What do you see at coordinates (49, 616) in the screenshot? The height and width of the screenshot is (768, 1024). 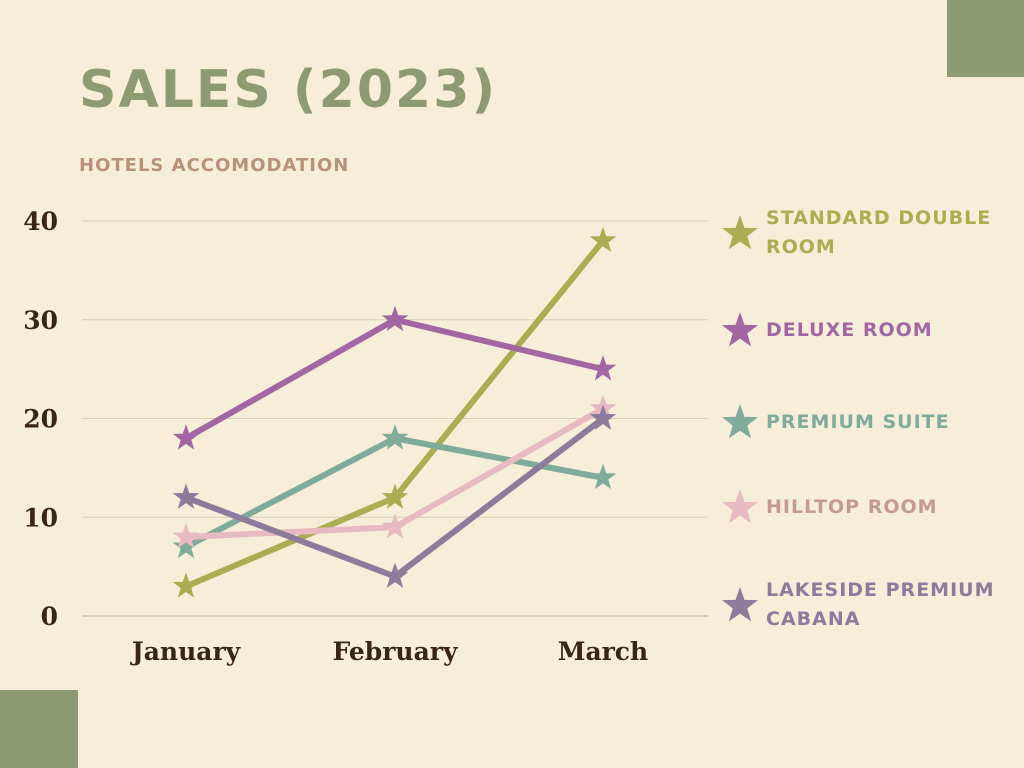 I see `y-tick-label: 0` at bounding box center [49, 616].